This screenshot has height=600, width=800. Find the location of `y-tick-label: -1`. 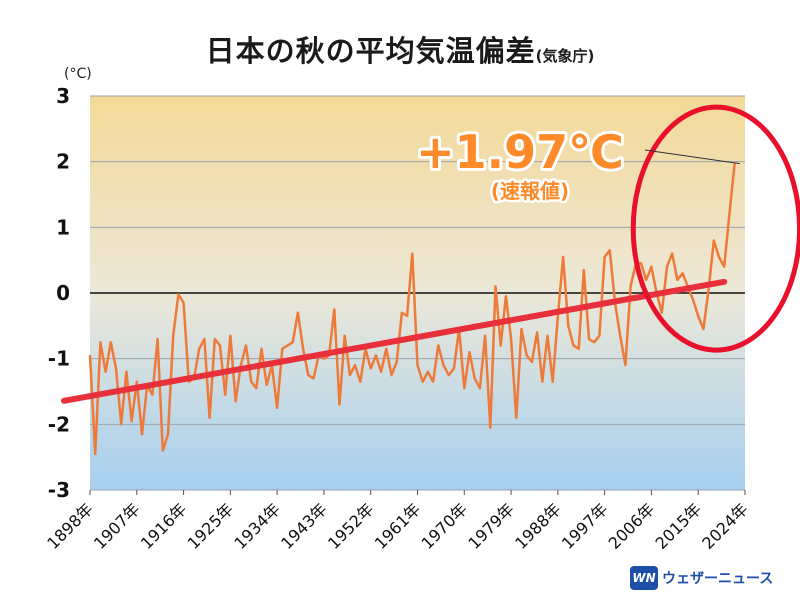

y-tick-label: -1 is located at coordinates (59, 359).